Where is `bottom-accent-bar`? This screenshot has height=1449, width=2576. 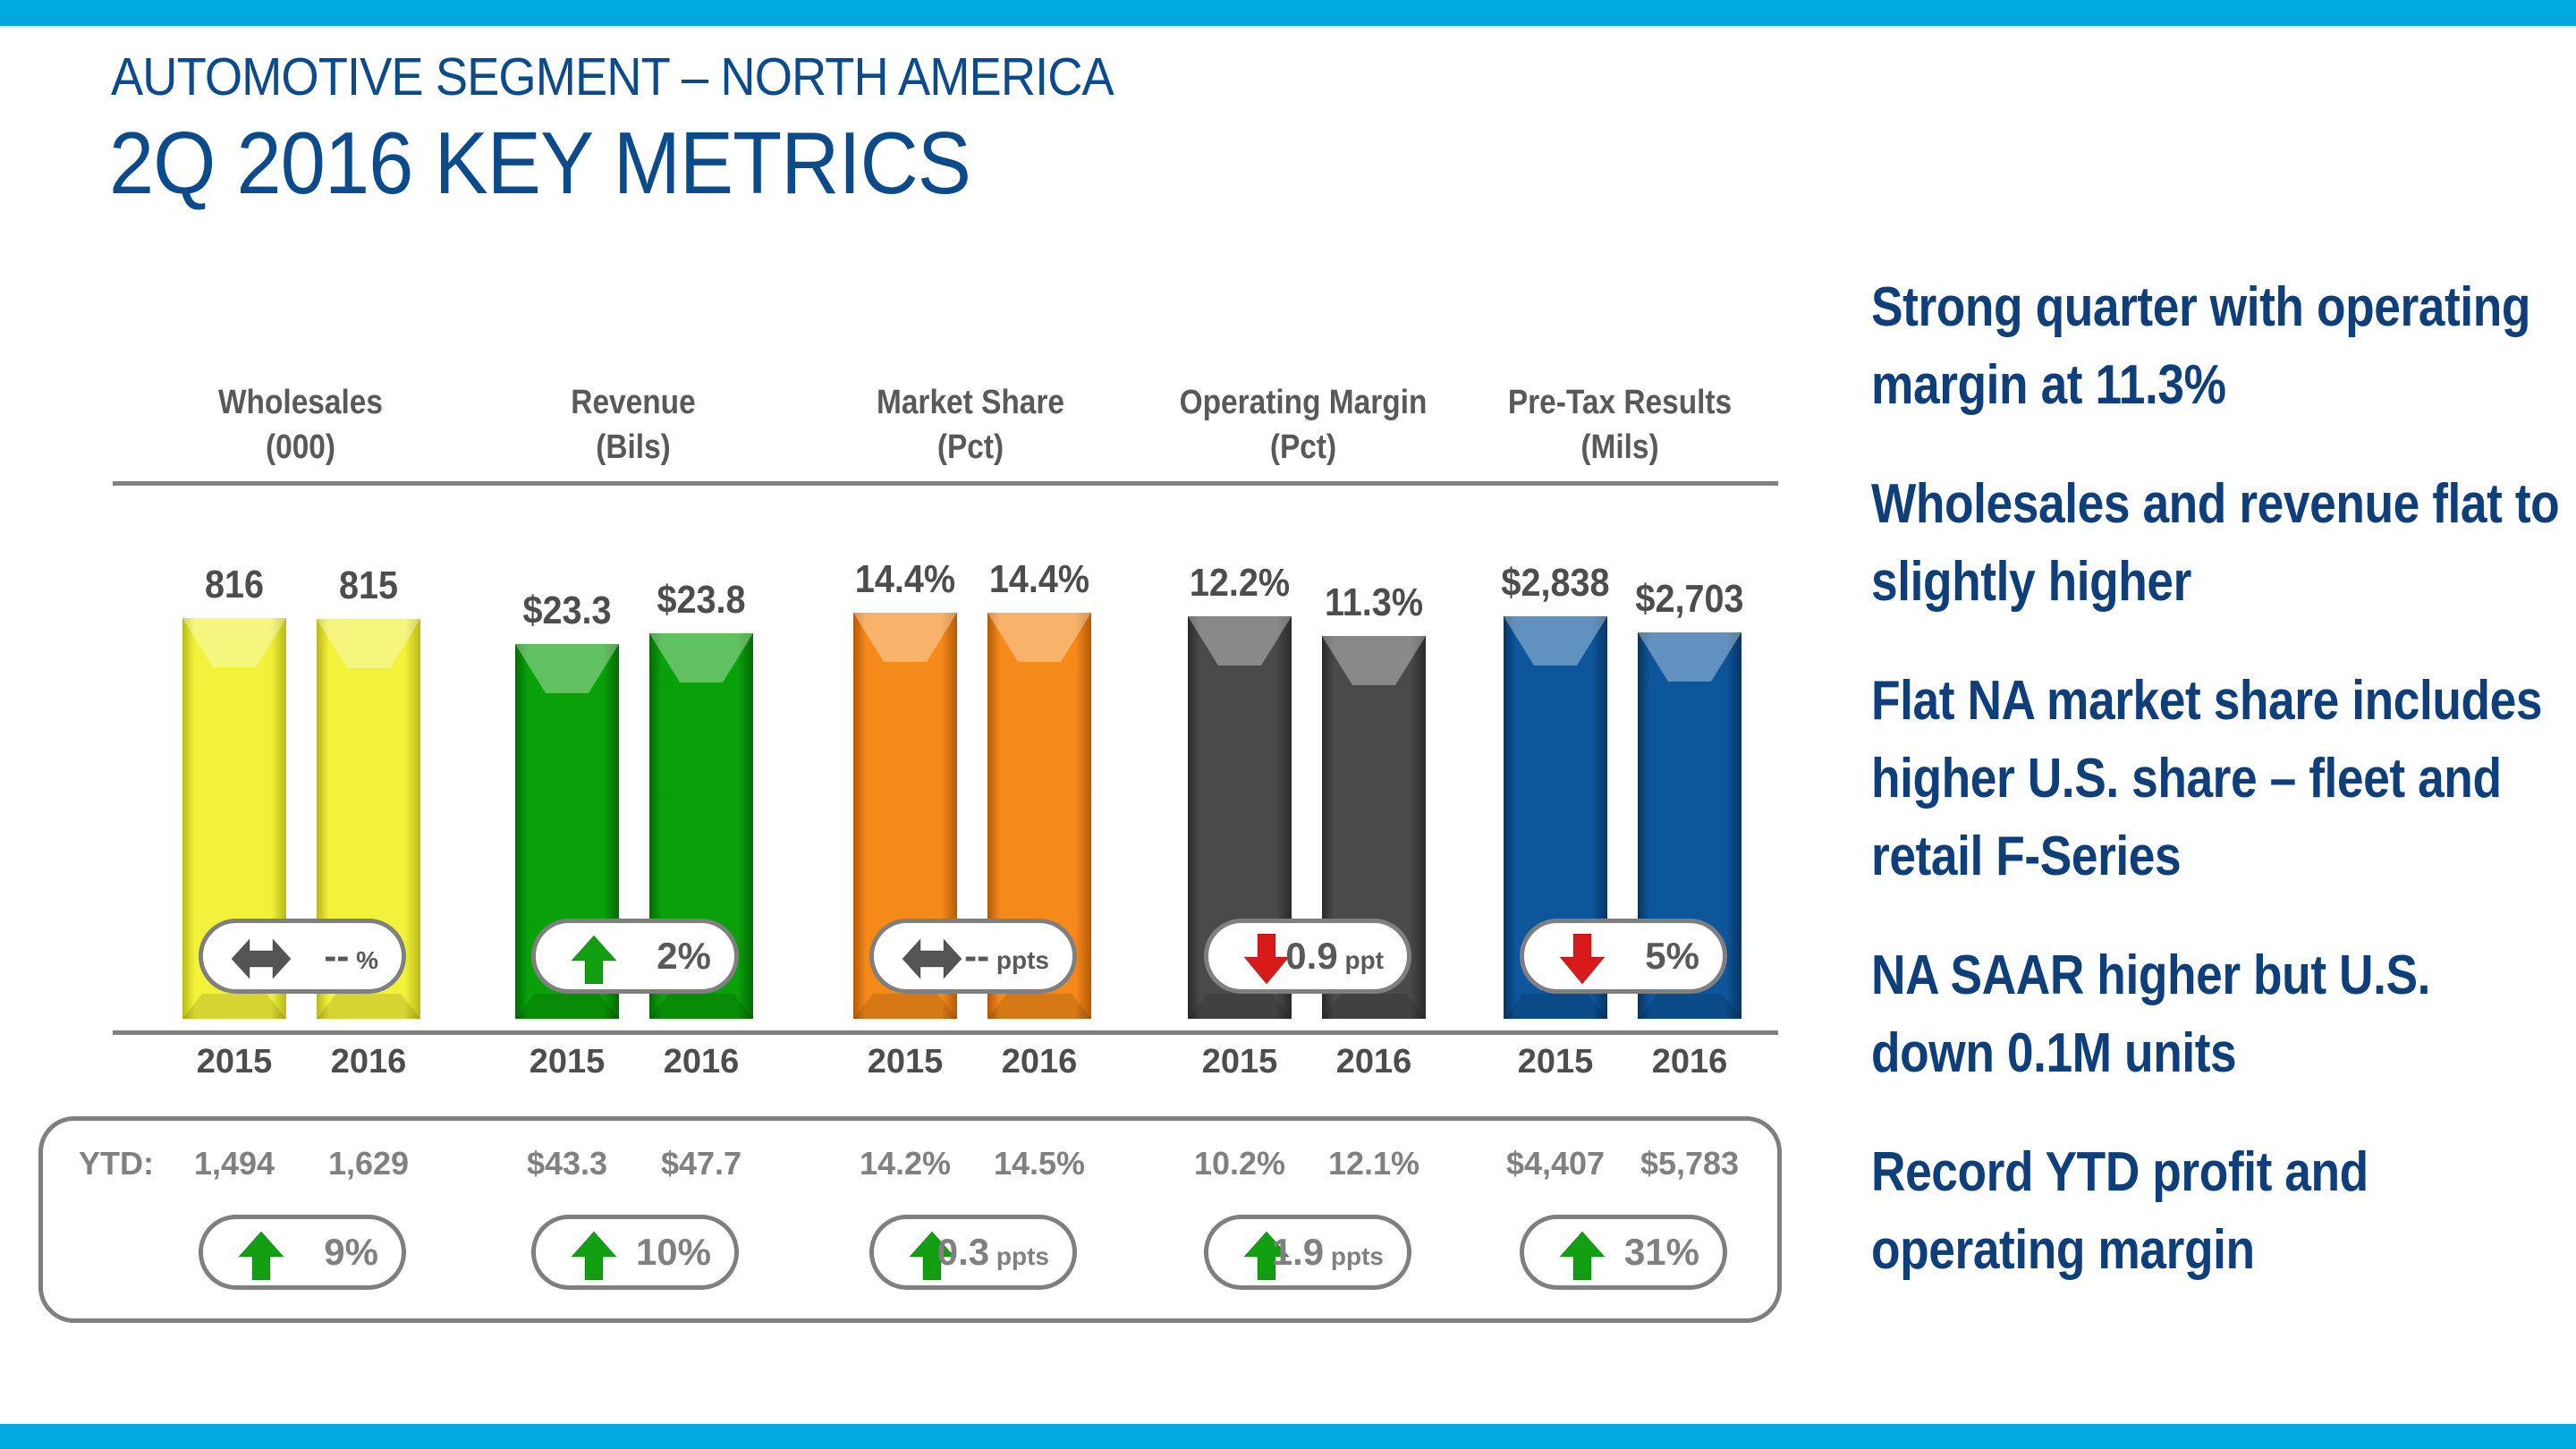 bottom-accent-bar is located at coordinates (1288, 1436).